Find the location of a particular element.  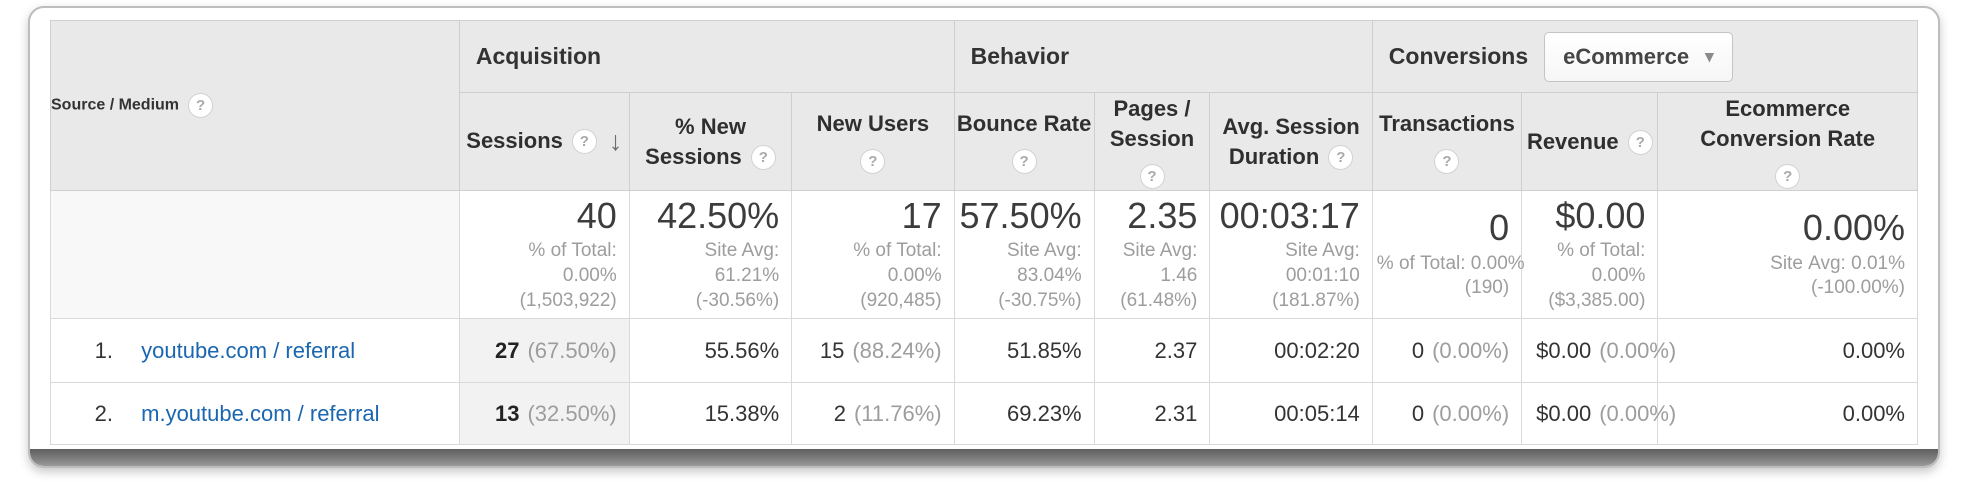

new-users-cell: 15 (88.24%) is located at coordinates (873, 350).